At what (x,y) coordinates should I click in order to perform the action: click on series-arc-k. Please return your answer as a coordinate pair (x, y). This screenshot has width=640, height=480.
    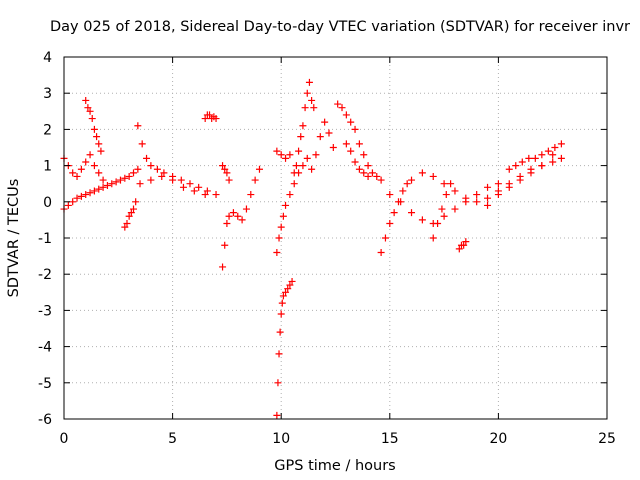
    Looking at the image, I should click on (292, 205).